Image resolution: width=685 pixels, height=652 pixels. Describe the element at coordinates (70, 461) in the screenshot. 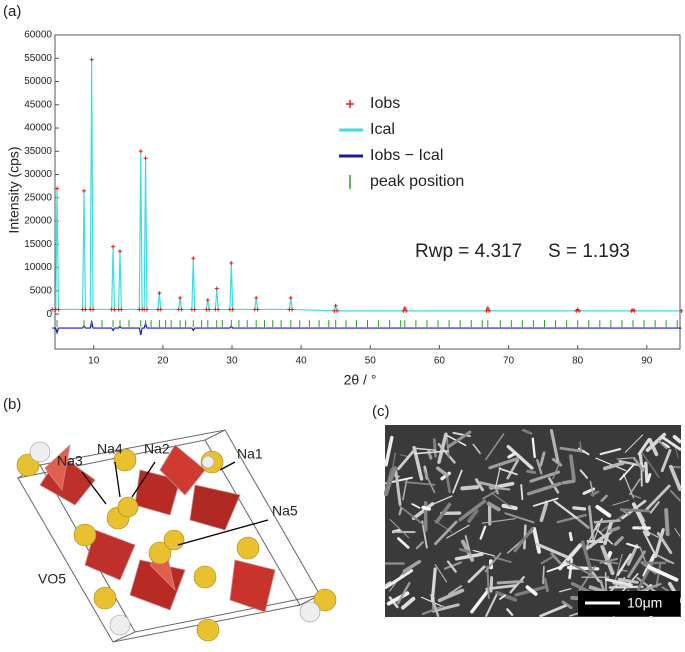

I see `atom-label: Na3` at that location.